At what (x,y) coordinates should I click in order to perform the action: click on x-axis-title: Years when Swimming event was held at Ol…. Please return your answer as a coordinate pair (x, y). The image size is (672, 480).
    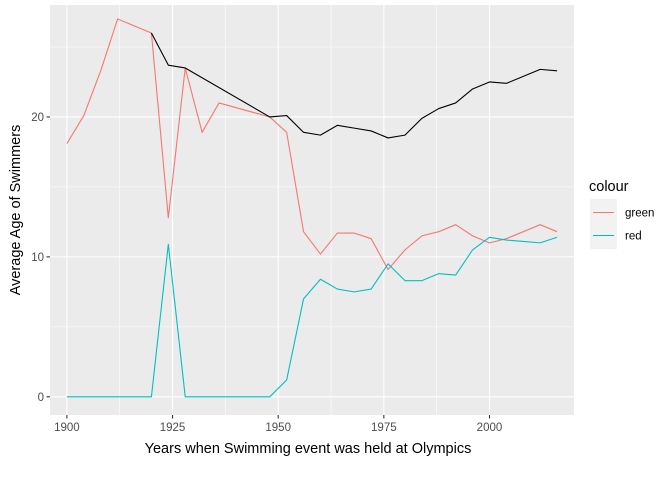
    Looking at the image, I should click on (308, 449).